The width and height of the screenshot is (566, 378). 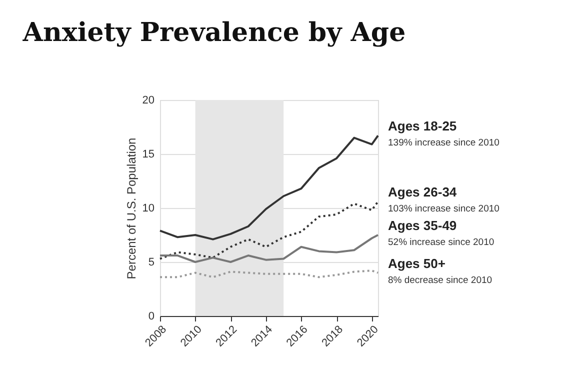 What do you see at coordinates (440, 280) in the screenshot?
I see `text: 8% decrease since 2010` at bounding box center [440, 280].